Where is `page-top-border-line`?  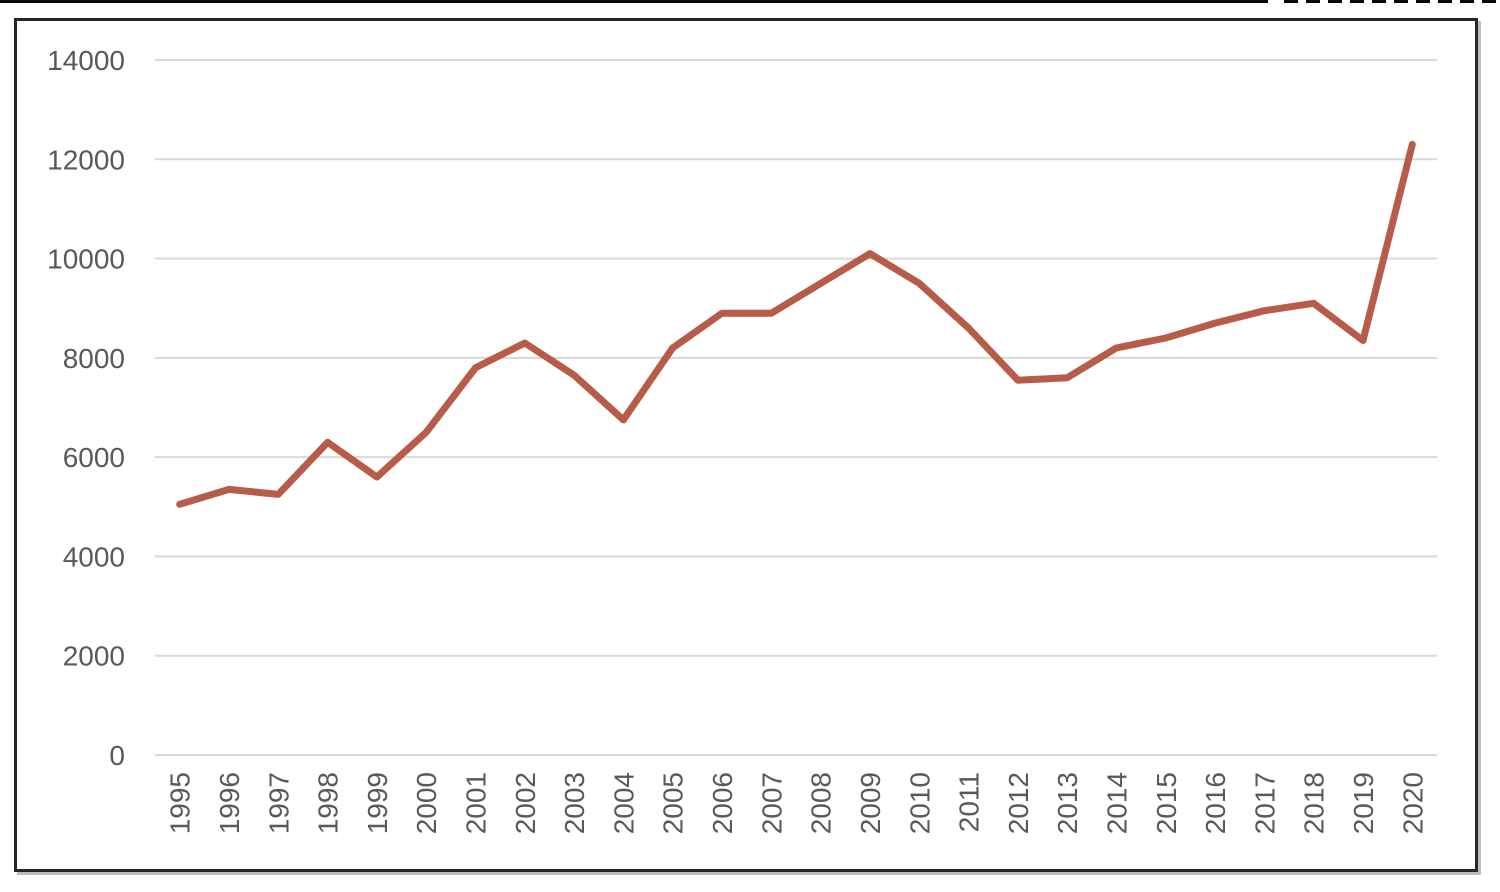
page-top-border-line is located at coordinates (634, 1).